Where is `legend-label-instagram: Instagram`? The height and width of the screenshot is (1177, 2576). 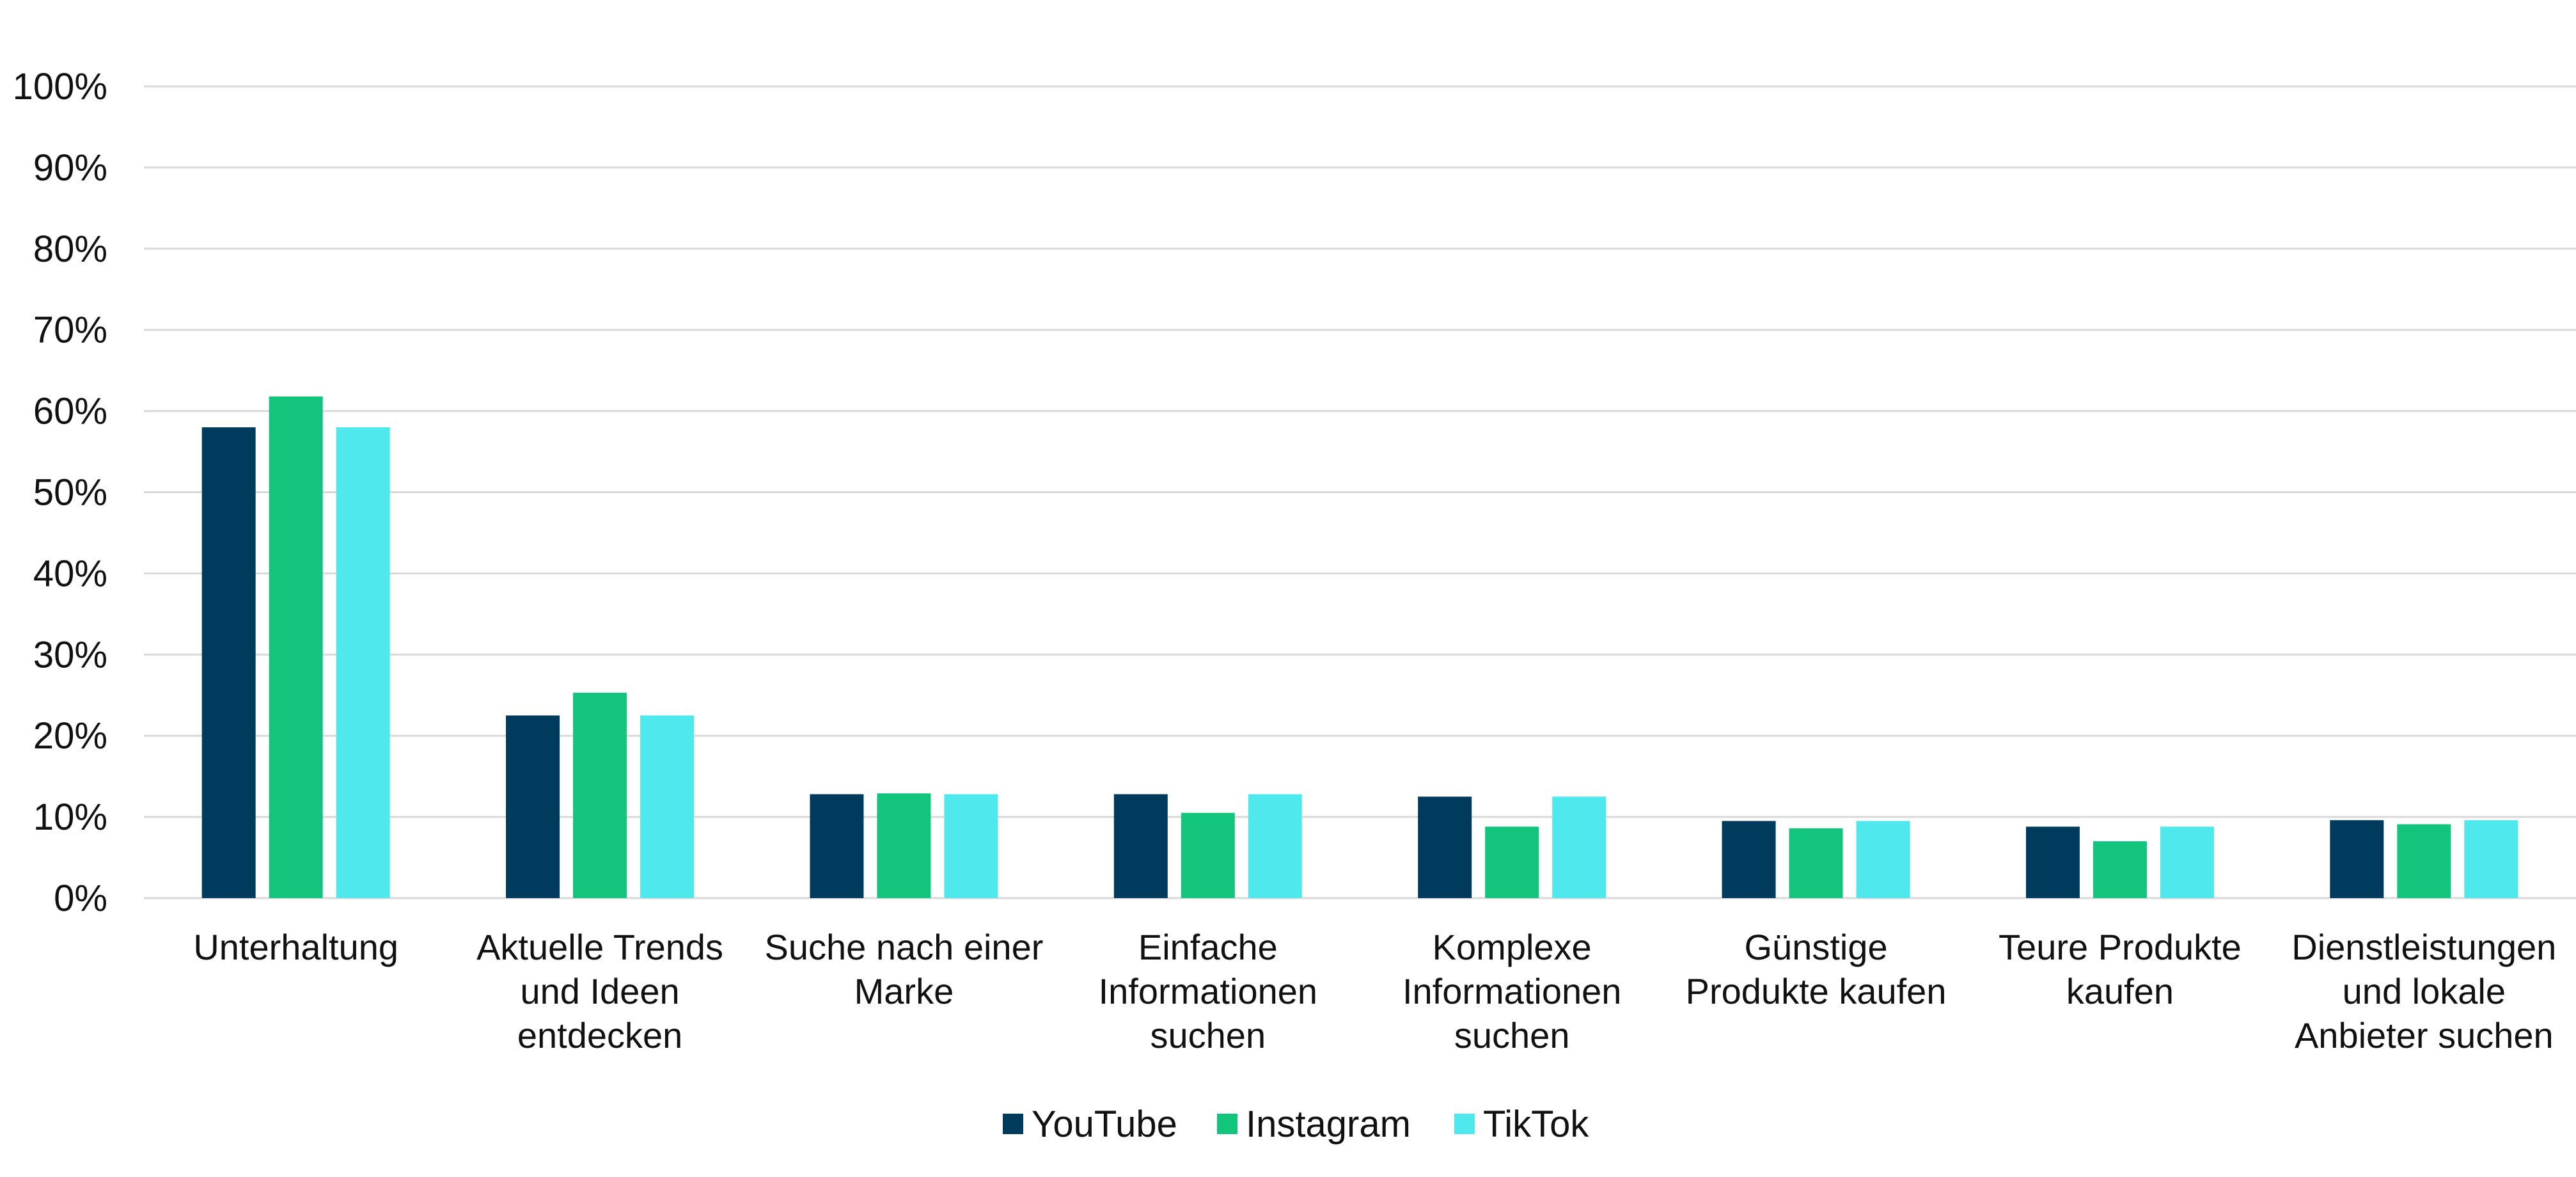 legend-label-instagram: Instagram is located at coordinates (1328, 1124).